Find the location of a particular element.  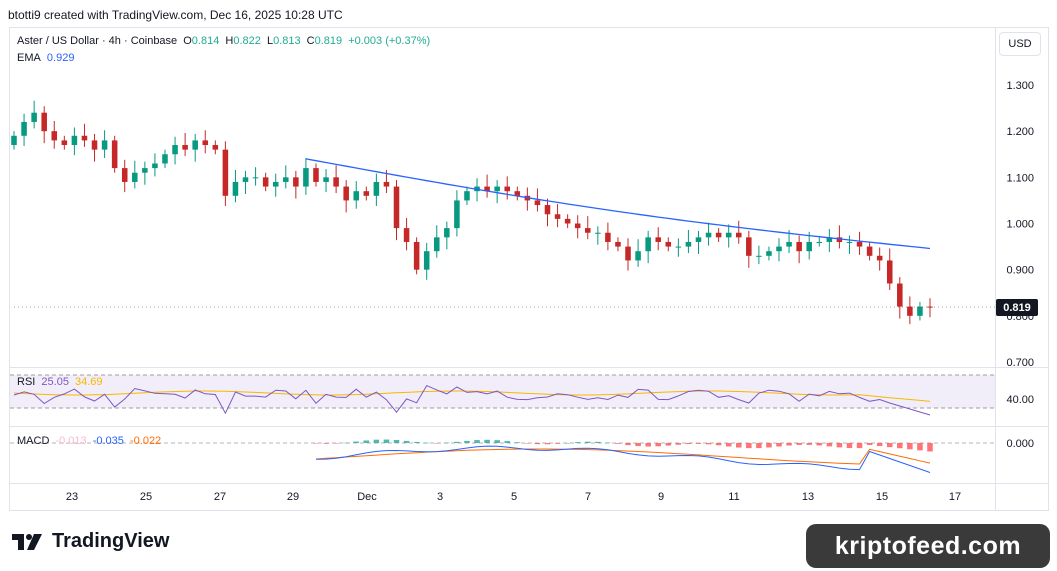

price-tick-label: 1.200 is located at coordinates (1020, 132).